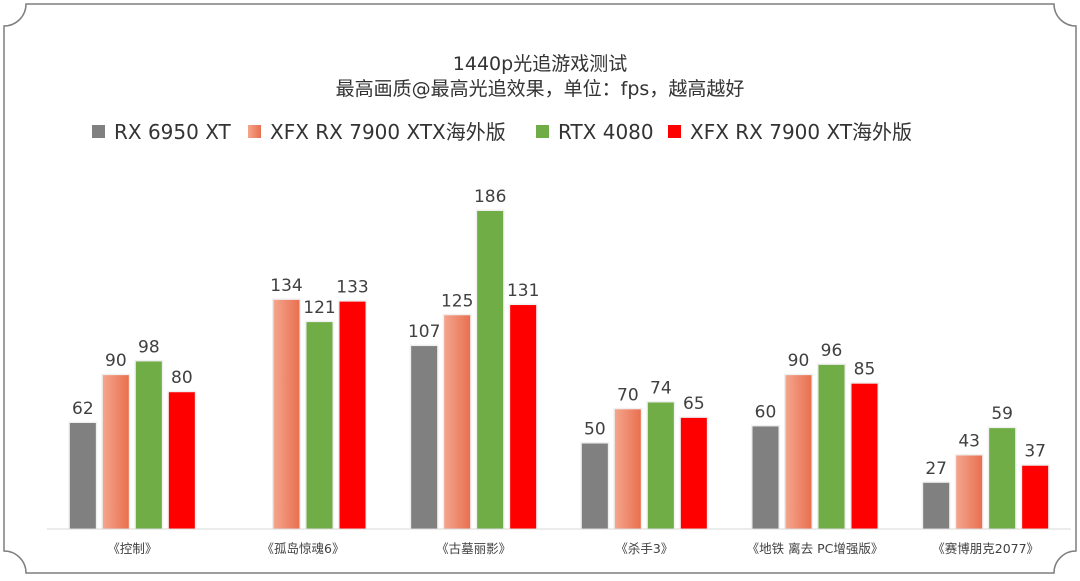 Image resolution: width=1080 pixels, height=581 pixels. Describe the element at coordinates (865, 370) in the screenshot. I see `data-label: 85` at that location.